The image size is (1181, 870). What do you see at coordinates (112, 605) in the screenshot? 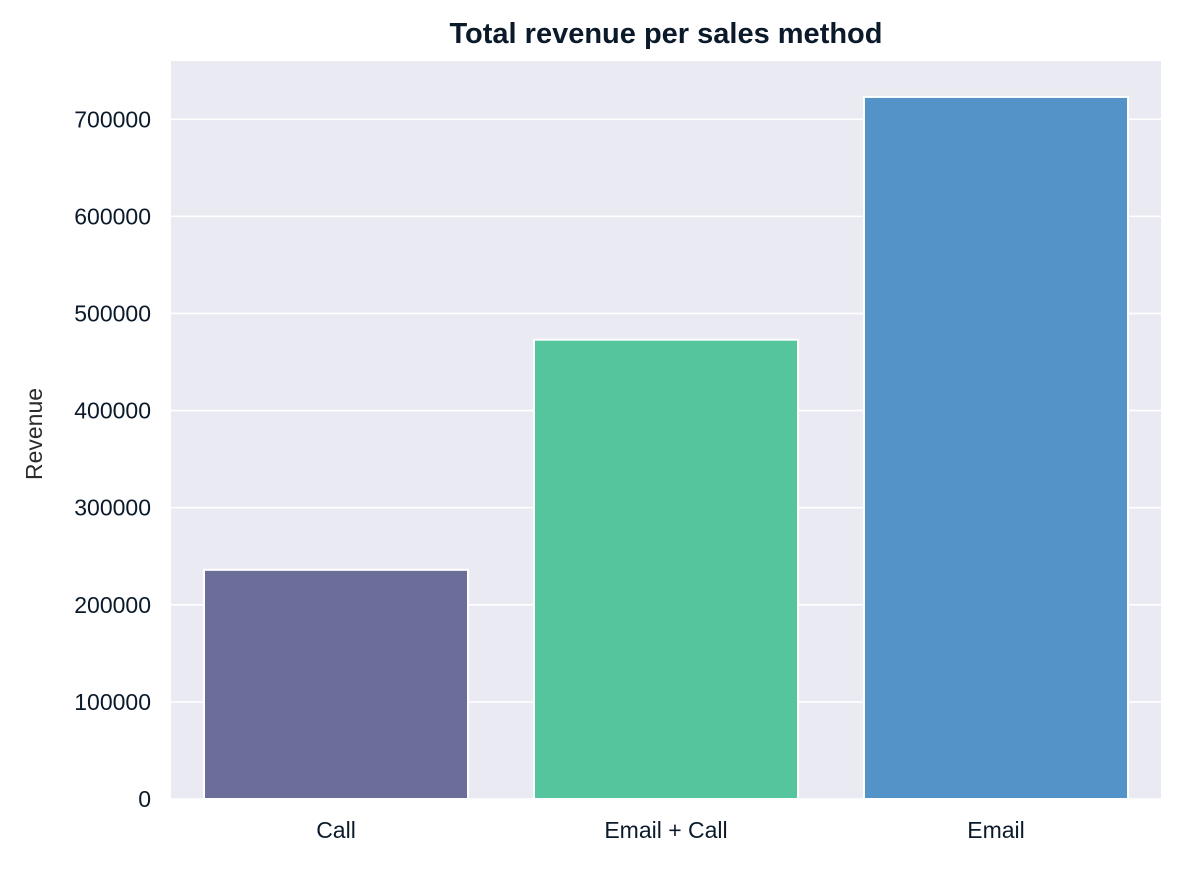
I see `y-tick-label: 200000` at bounding box center [112, 605].